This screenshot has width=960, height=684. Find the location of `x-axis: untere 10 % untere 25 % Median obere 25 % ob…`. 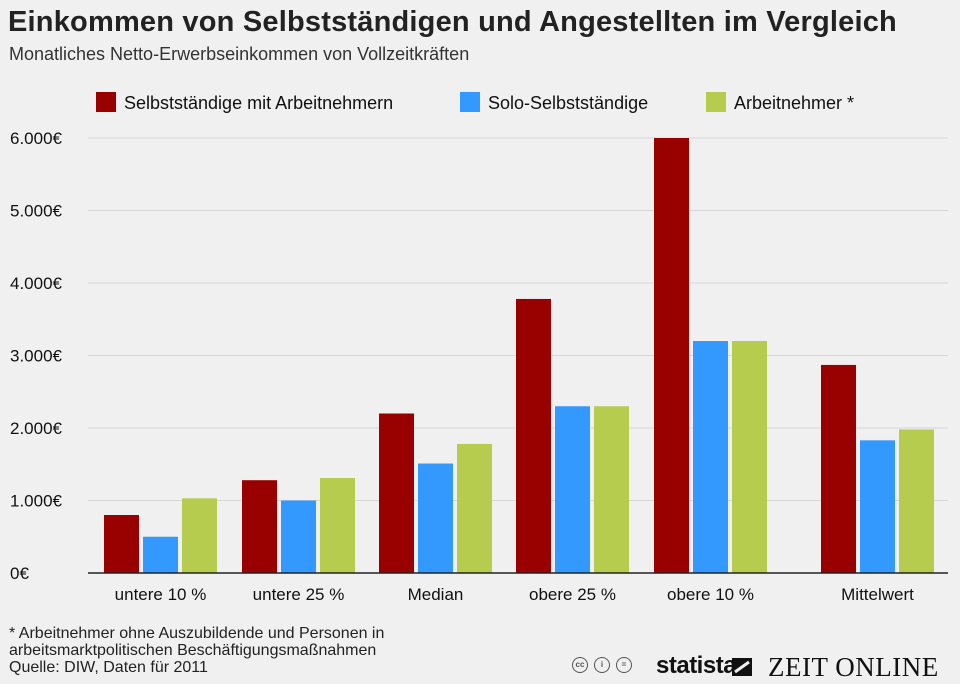

x-axis: untere 10 % untere 25 % Median obere 25 % ob… is located at coordinates (518, 588).